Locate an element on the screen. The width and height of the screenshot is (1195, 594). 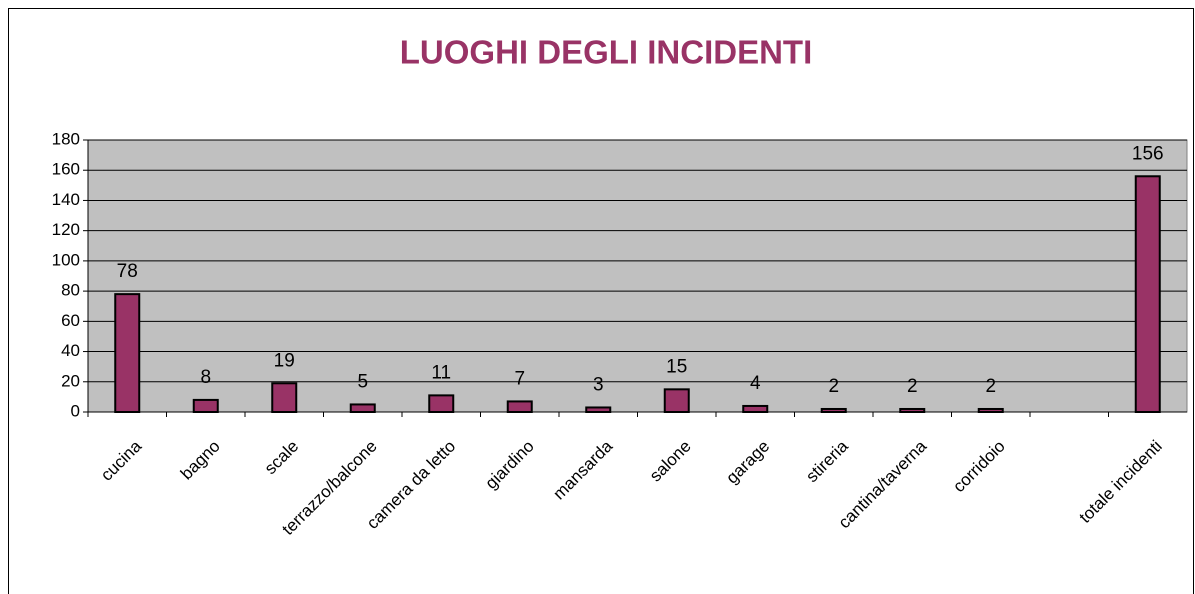
y-tick-label: 140 is located at coordinates (66, 199).